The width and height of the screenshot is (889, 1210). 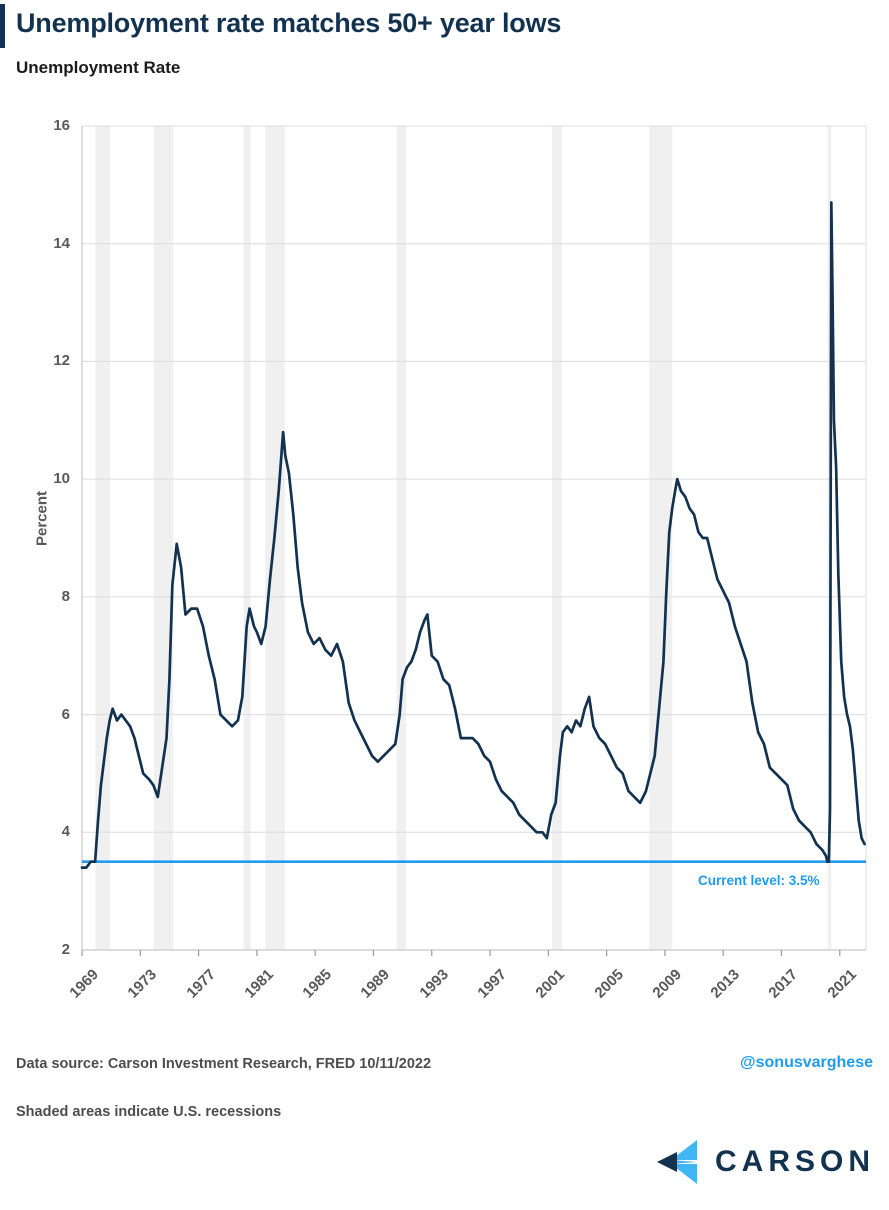 What do you see at coordinates (98, 67) in the screenshot?
I see `chart-subtitle: Unemployment Rate` at bounding box center [98, 67].